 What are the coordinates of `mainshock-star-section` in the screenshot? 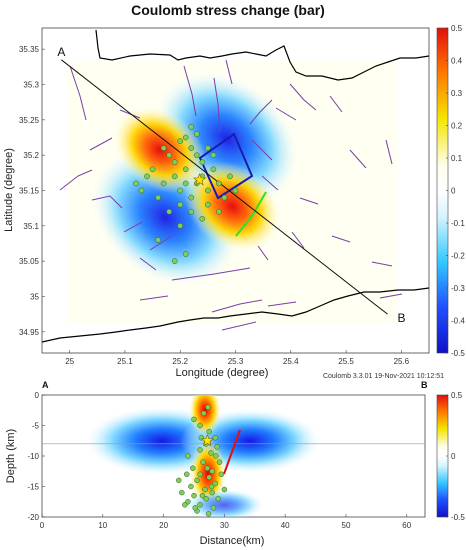 It's located at (207, 440).